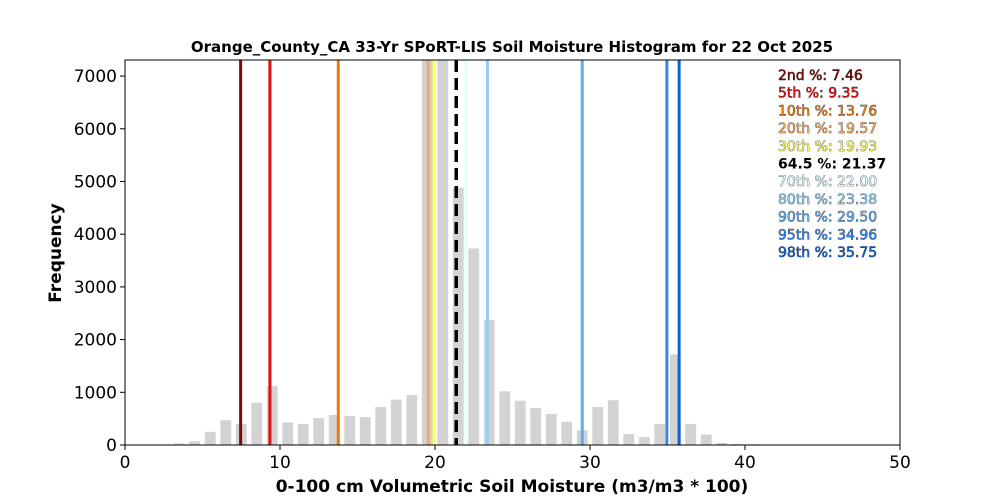  Describe the element at coordinates (435, 463) in the screenshot. I see `x-tick-label: 20` at that location.